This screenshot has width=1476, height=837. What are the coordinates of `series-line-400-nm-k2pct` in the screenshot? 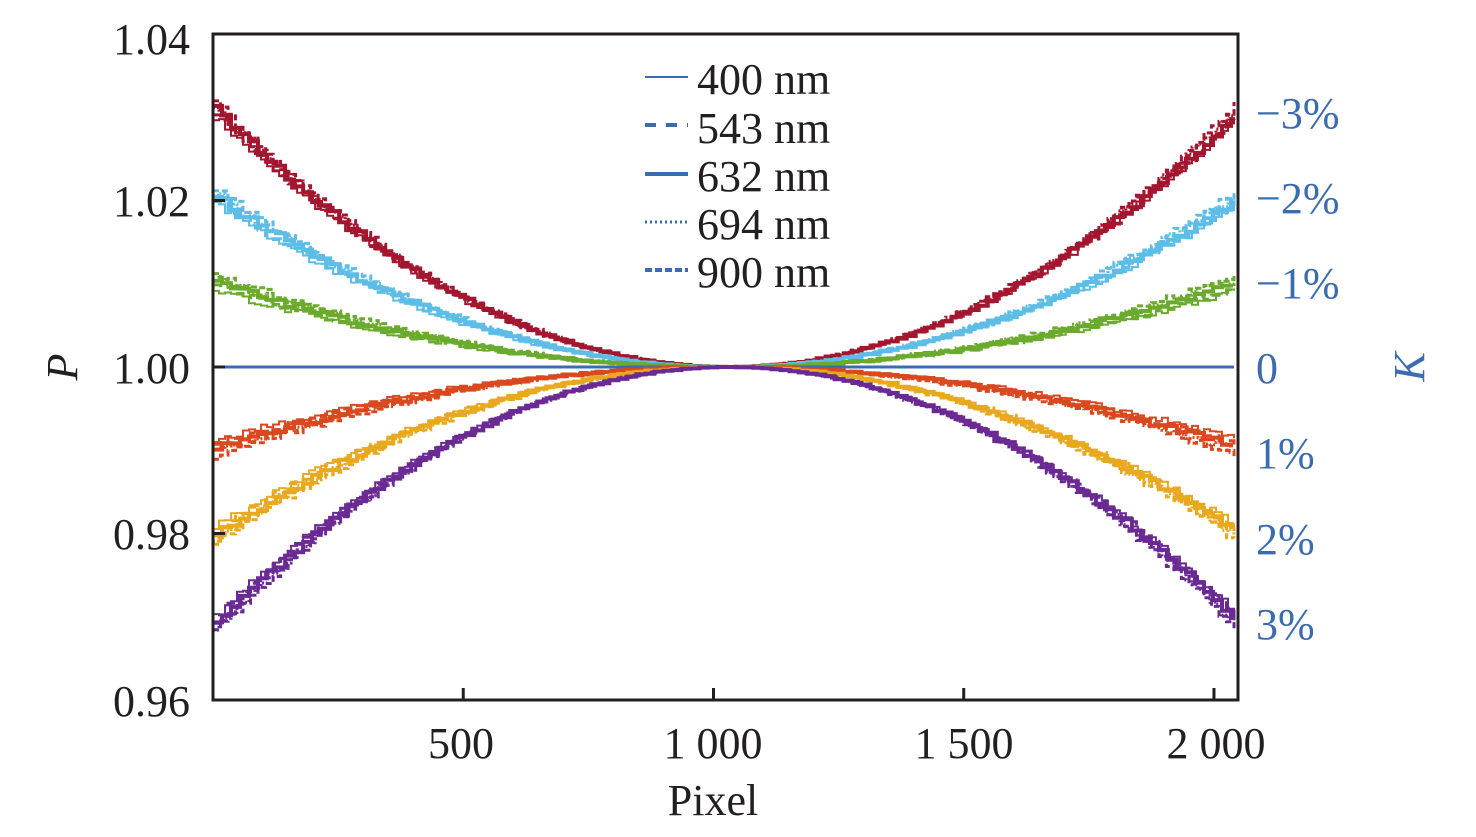 It's located at (724, 448).